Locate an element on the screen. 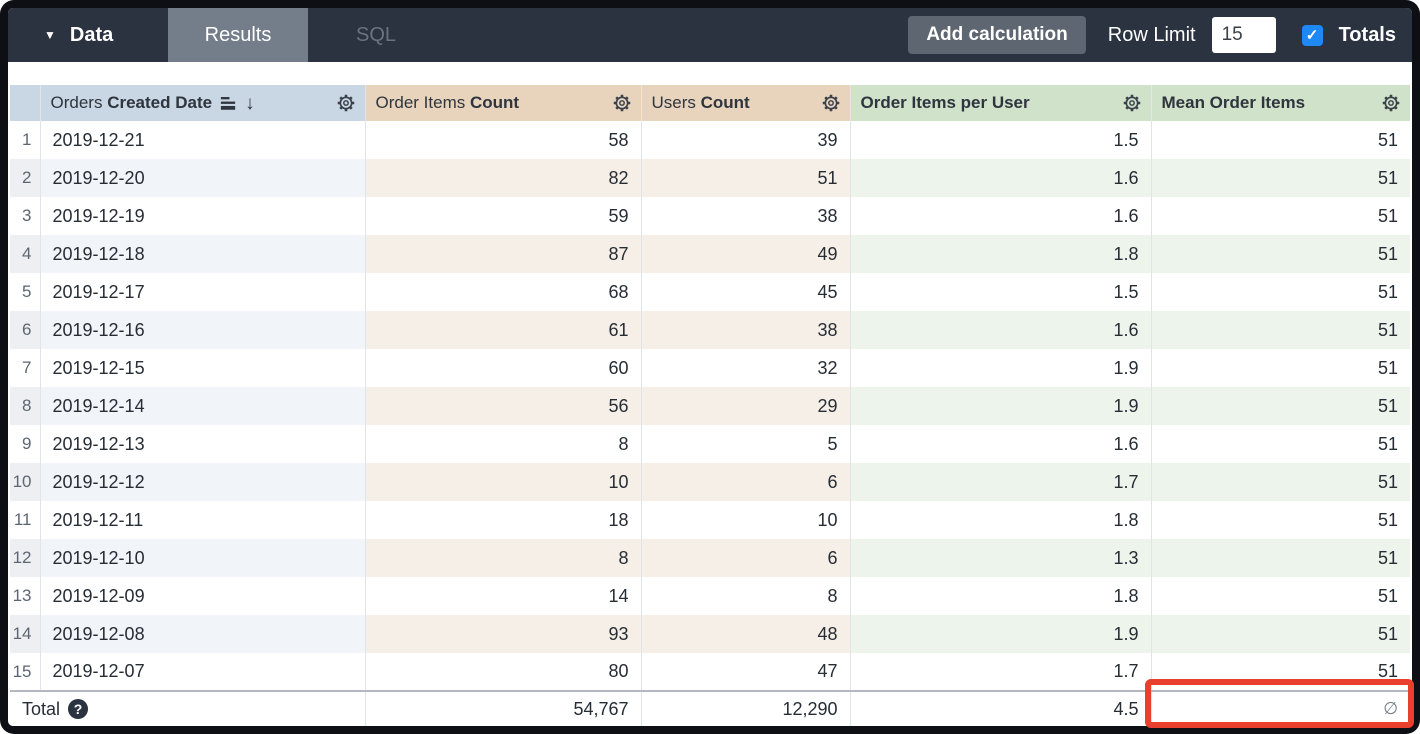  table-row: 11 2019-12-11 18 10 1.8 51 is located at coordinates (710, 520).